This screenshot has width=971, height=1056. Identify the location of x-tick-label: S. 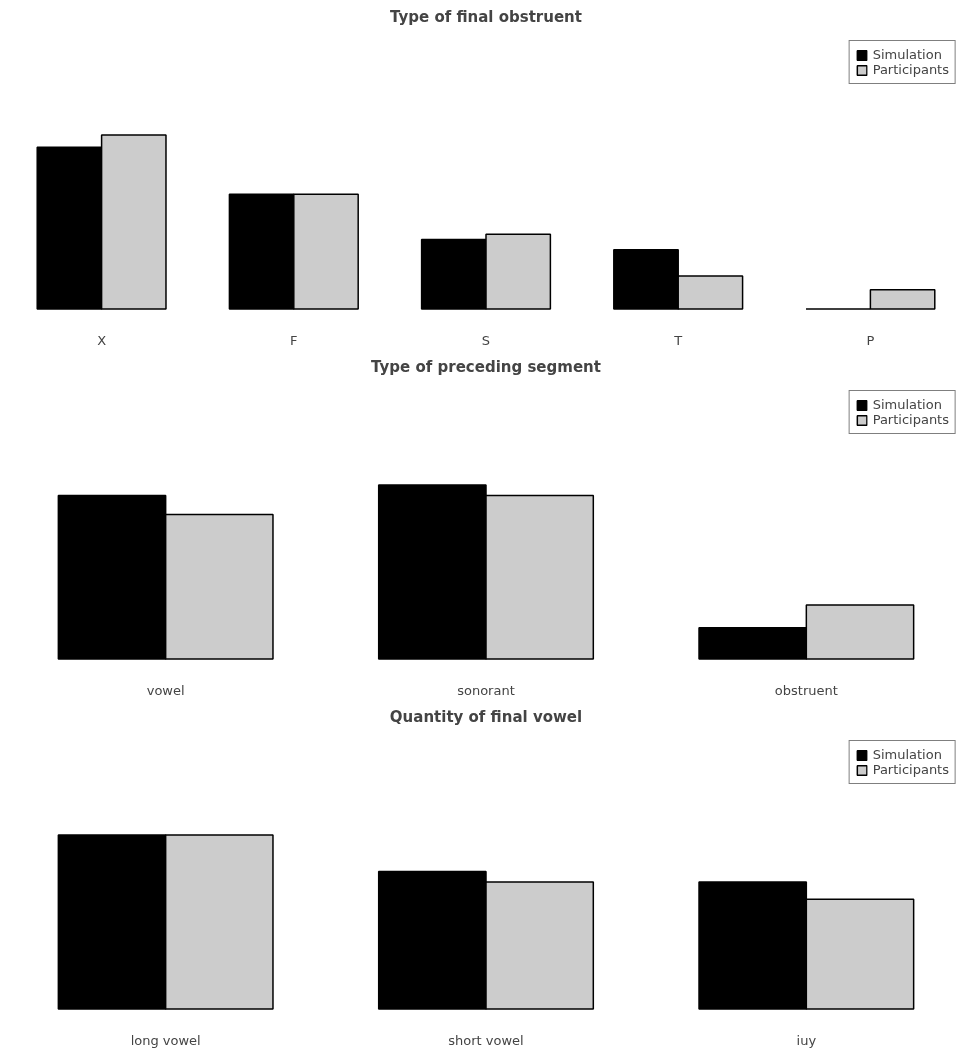
(486, 340).